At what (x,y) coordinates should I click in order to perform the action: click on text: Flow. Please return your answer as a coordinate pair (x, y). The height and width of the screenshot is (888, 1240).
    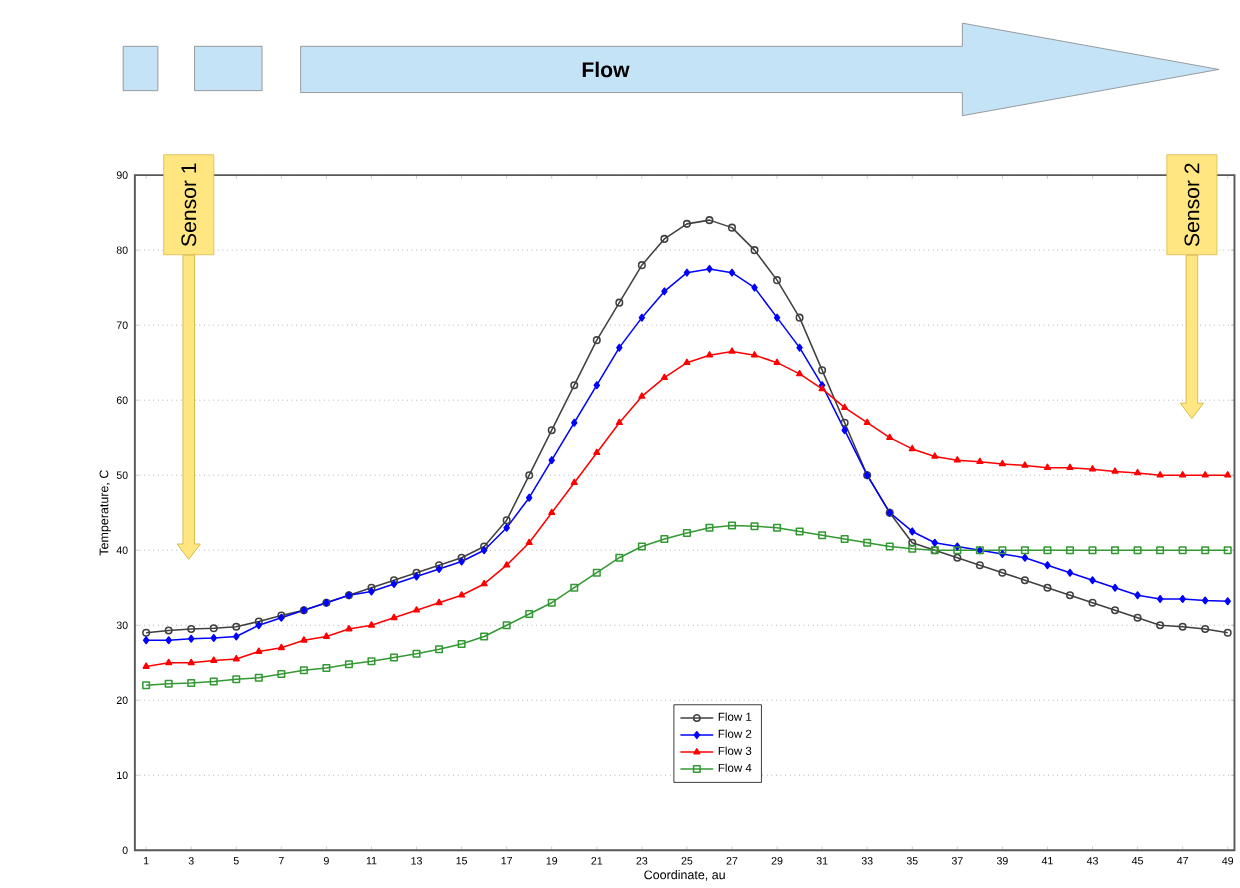
    Looking at the image, I should click on (606, 70).